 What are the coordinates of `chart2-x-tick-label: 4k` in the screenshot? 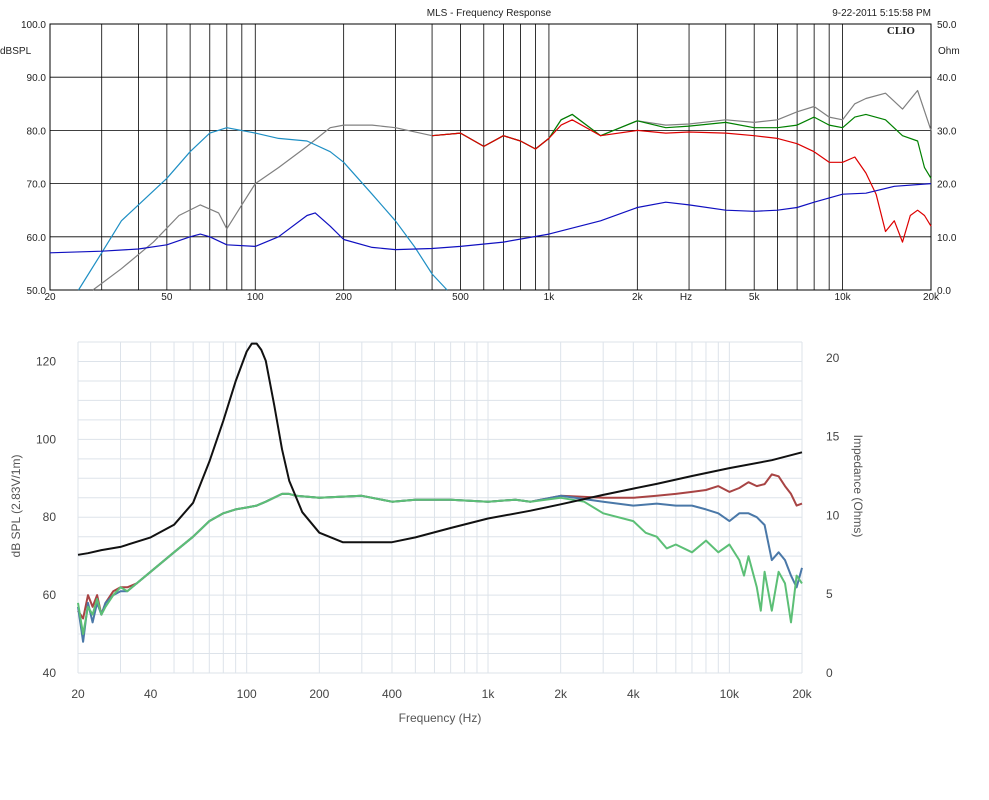 It's located at (634, 694).